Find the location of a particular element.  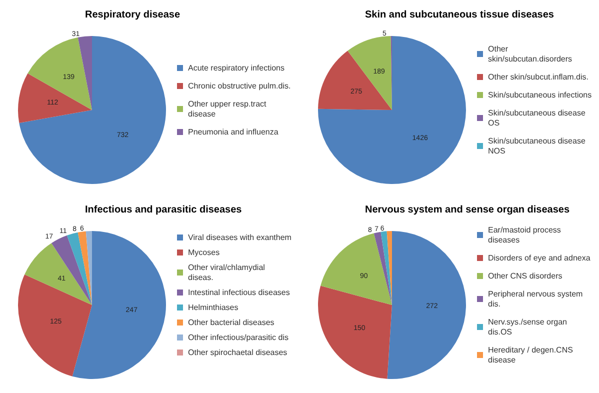

legend-label: Mycoses is located at coordinates (204, 252).